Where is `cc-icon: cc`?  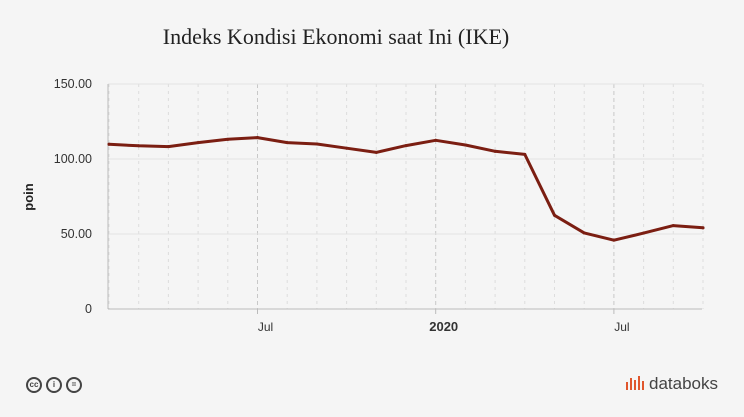
cc-icon: cc is located at coordinates (34, 385).